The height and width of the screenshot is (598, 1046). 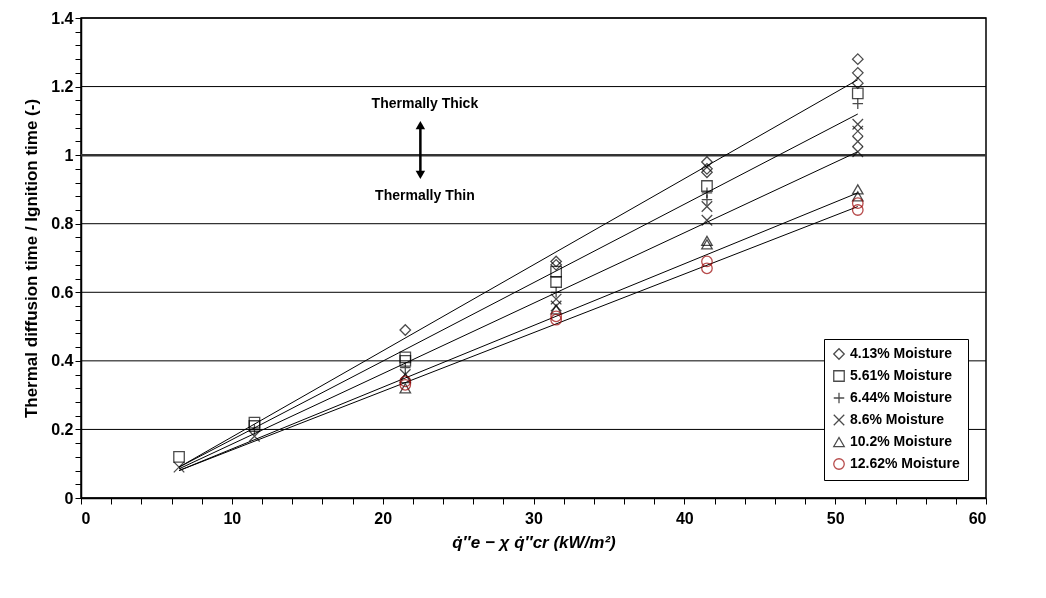 I want to click on y-tick-label: 0.2, so click(x=62, y=429).